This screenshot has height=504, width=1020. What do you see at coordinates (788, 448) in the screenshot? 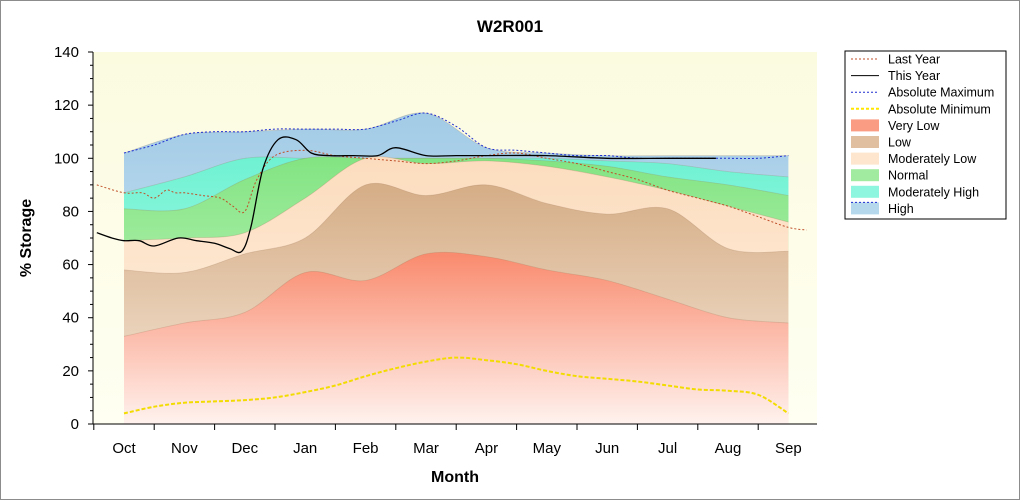
I see `x-tick-label: Sep` at bounding box center [788, 448].